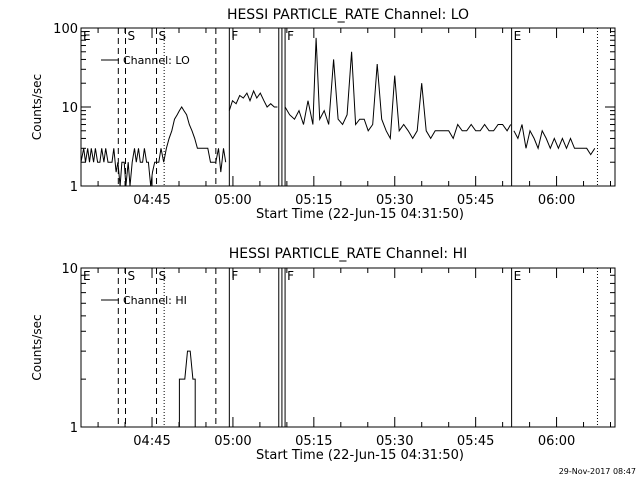 The image size is (640, 480). I want to click on legend-label: Channel: HI, so click(155, 300).